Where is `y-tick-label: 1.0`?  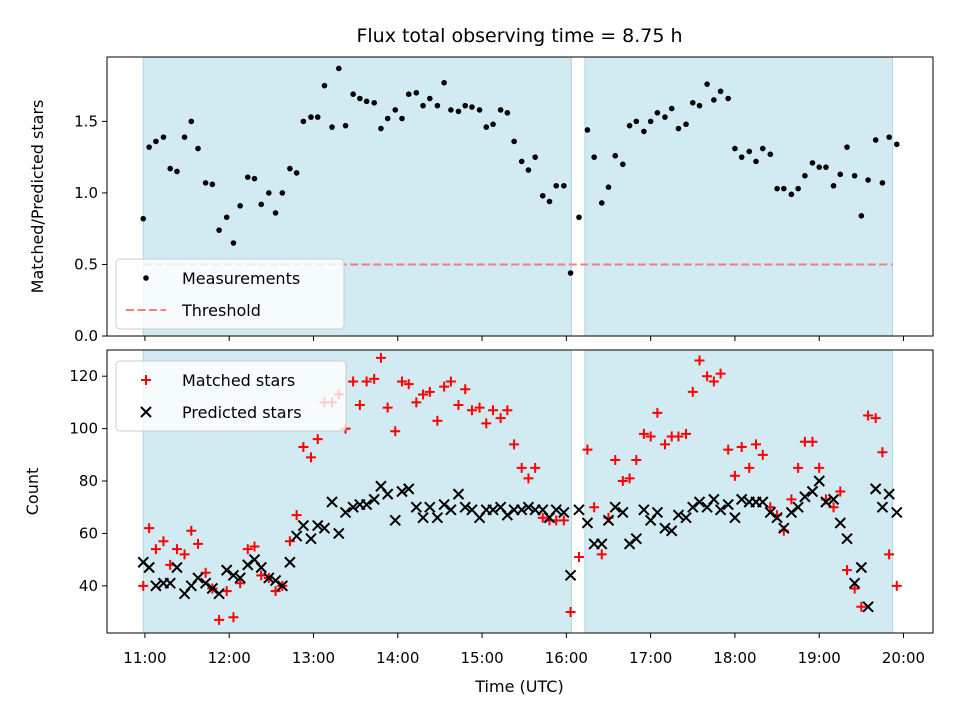 y-tick-label: 1.0 is located at coordinates (86, 193).